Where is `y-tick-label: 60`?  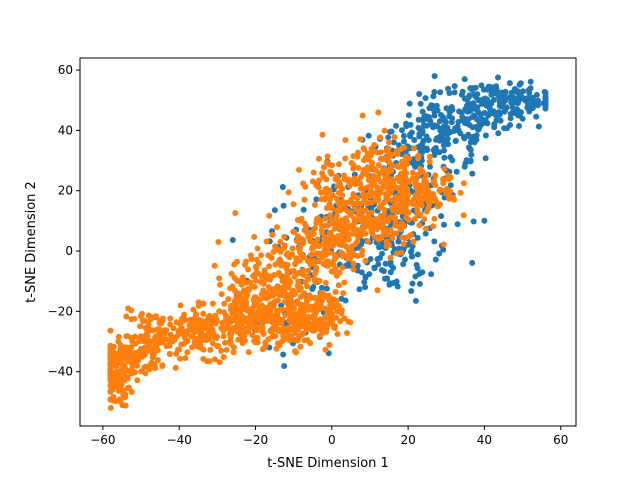 y-tick-label: 60 is located at coordinates (65, 70).